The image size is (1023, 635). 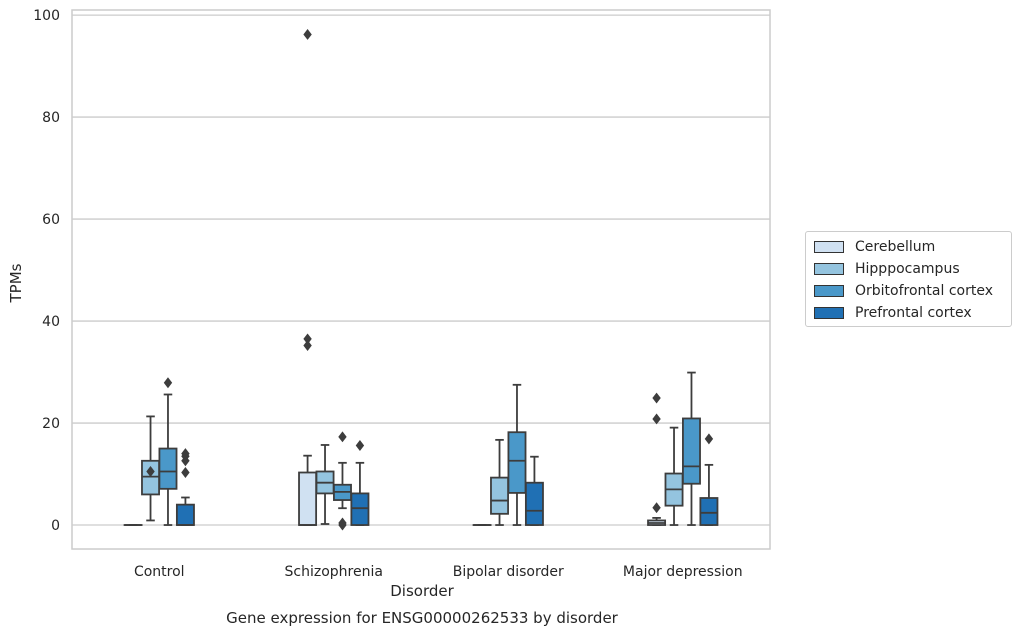 What do you see at coordinates (16, 283) in the screenshot?
I see `y-axis-label: TPMs` at bounding box center [16, 283].